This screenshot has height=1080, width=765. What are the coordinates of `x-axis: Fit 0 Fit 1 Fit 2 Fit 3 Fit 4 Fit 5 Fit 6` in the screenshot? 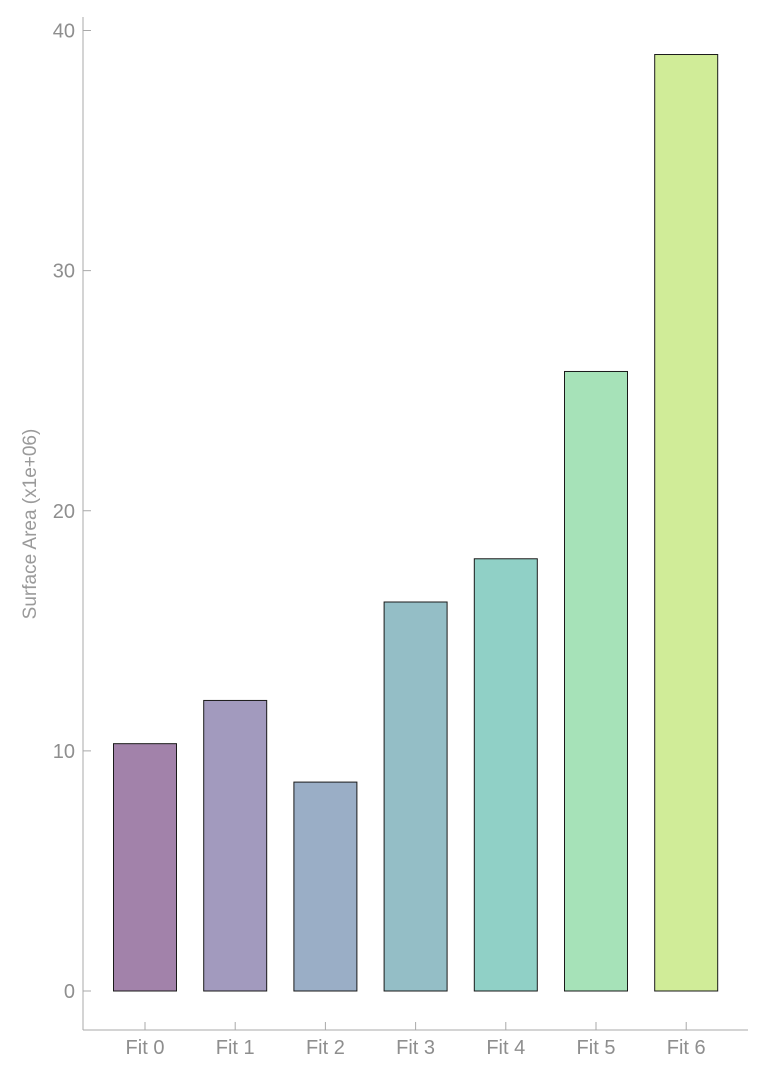 It's located at (415, 1040).